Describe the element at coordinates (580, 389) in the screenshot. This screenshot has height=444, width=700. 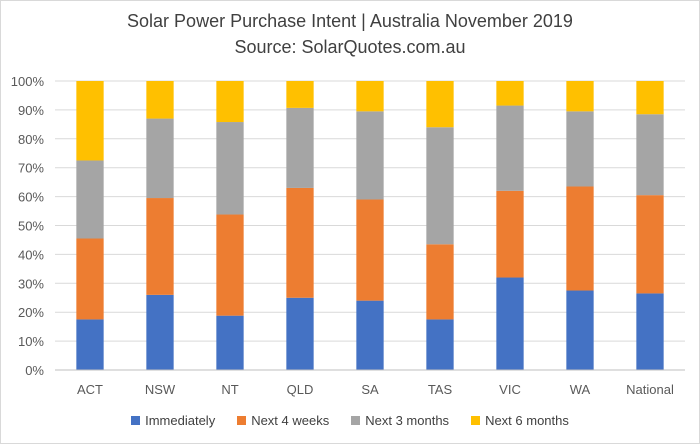
I see `x-tick-label: WA` at that location.